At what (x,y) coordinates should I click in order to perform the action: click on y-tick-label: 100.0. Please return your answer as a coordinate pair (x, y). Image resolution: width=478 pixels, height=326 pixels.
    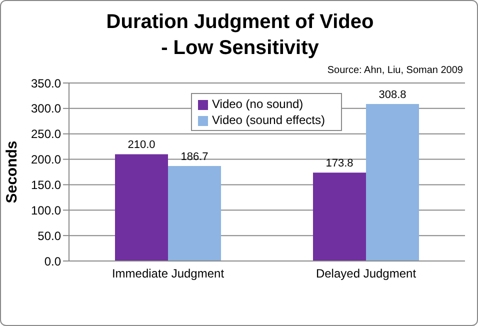
    Looking at the image, I should click on (46, 210).